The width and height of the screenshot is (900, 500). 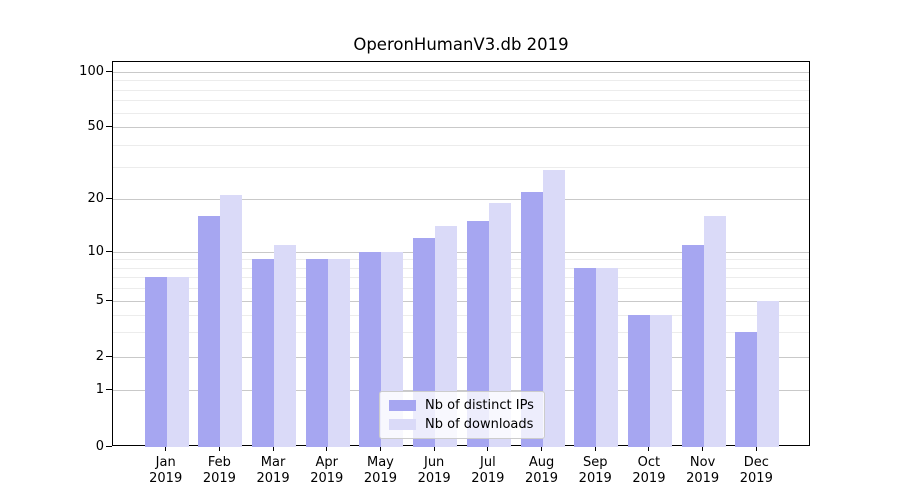 I want to click on legend-item-distinct-ips: Nb of distinct IPs, so click(x=461, y=405).